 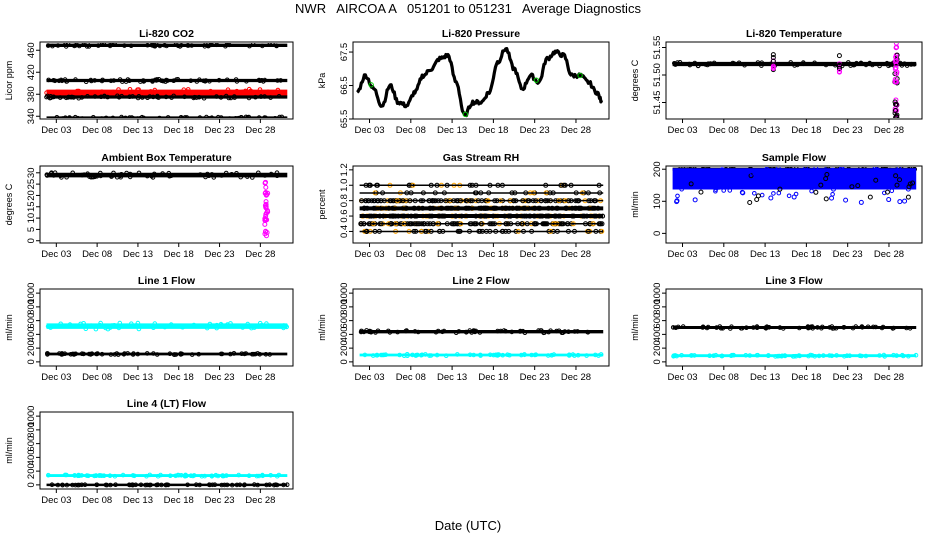 I want to click on y-axis-label: percent, so click(x=322, y=204).